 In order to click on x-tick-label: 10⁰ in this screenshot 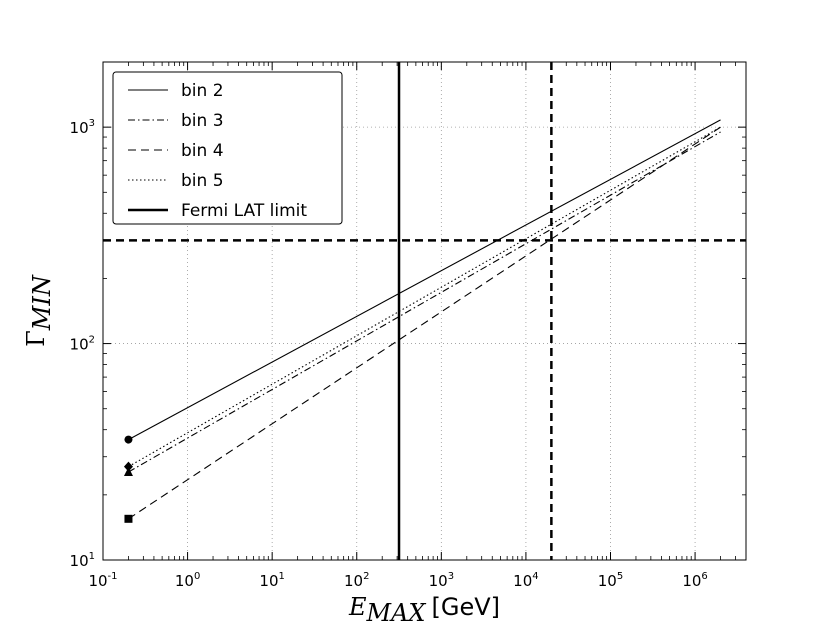, I will do `click(187, 580)`.